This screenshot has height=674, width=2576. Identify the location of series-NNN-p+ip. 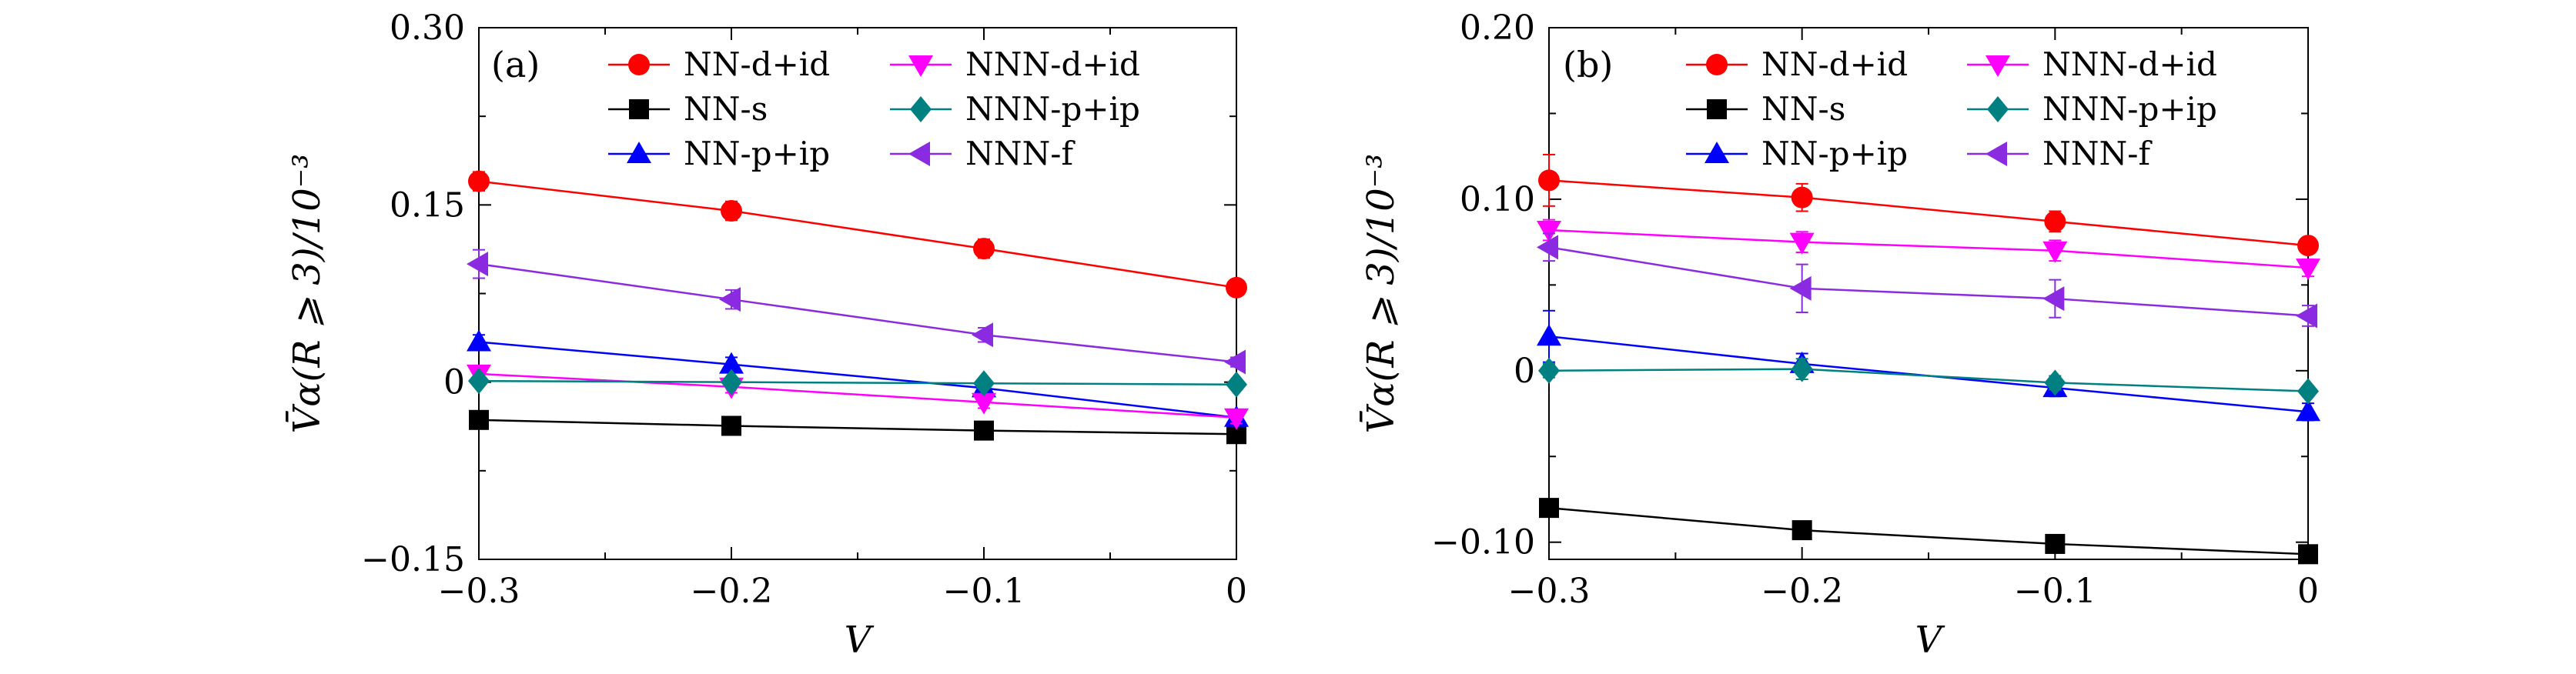
(1929, 380).